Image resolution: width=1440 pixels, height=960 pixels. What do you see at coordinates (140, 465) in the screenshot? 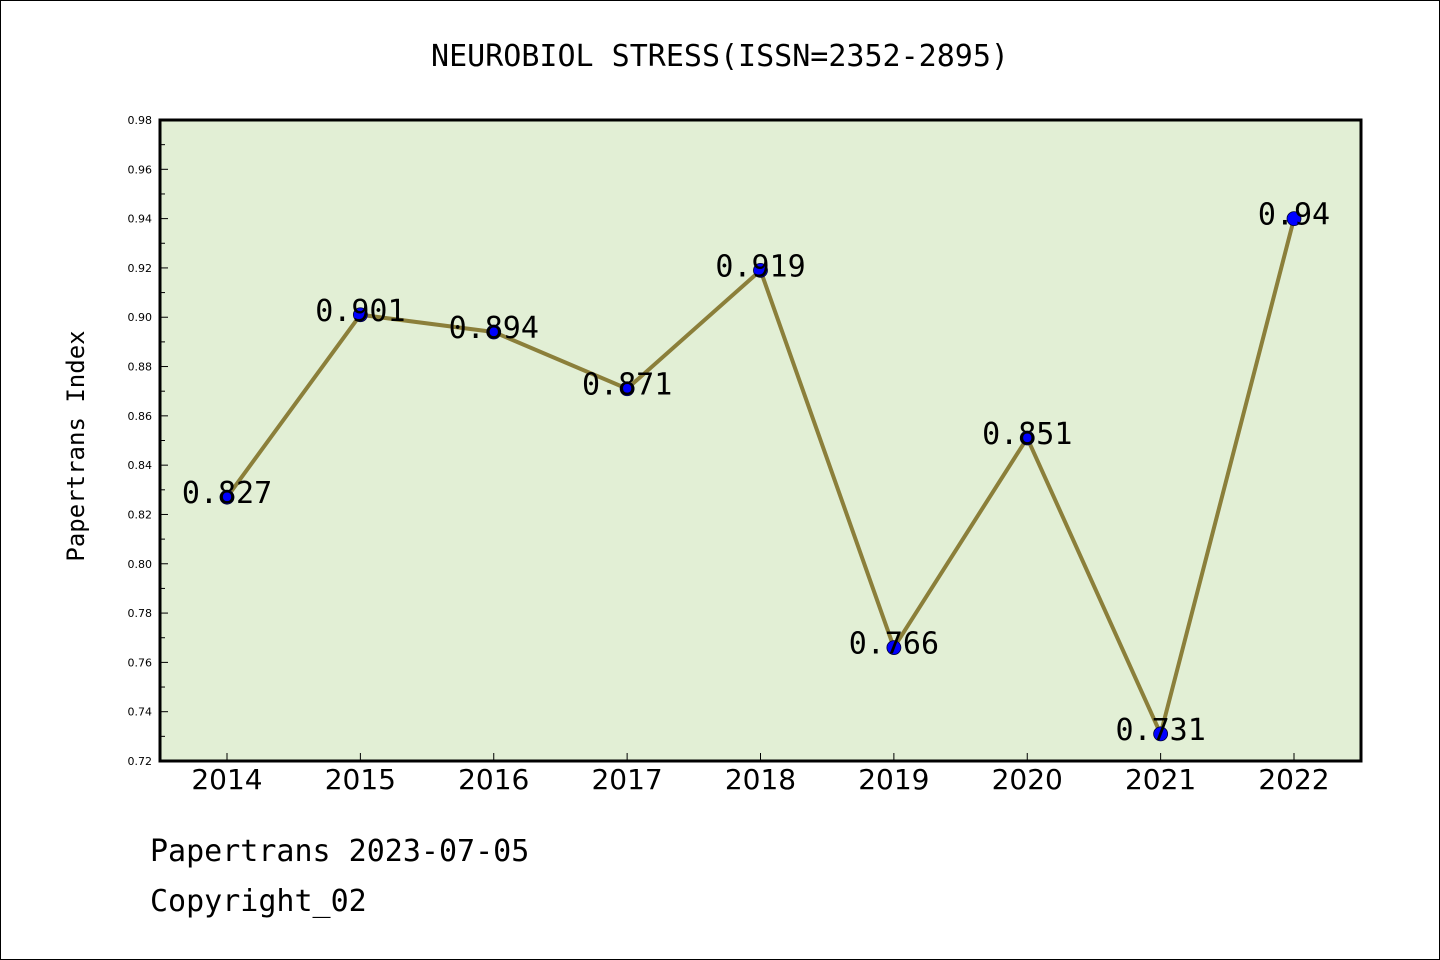
I see `y-tick-label: 0.84` at bounding box center [140, 465].